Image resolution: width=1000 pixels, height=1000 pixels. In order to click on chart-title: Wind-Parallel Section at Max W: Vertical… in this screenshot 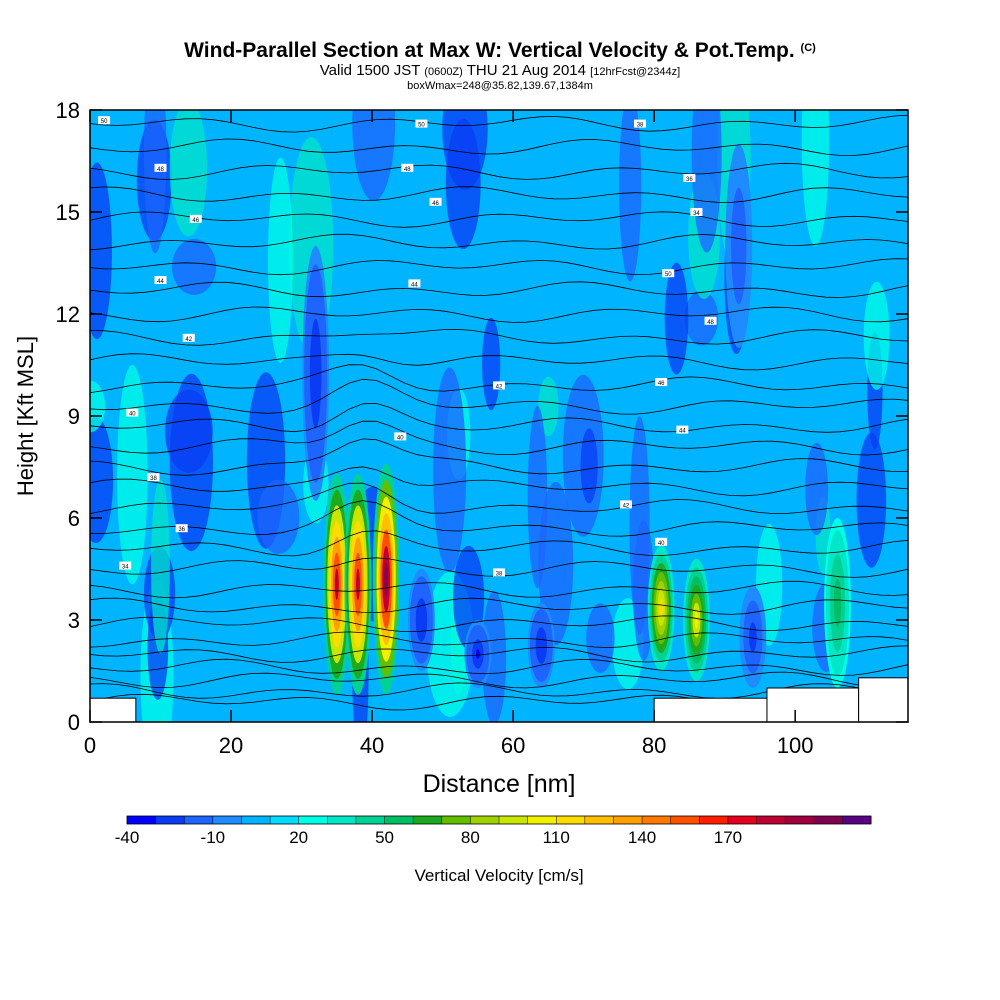, I will do `click(500, 49)`.